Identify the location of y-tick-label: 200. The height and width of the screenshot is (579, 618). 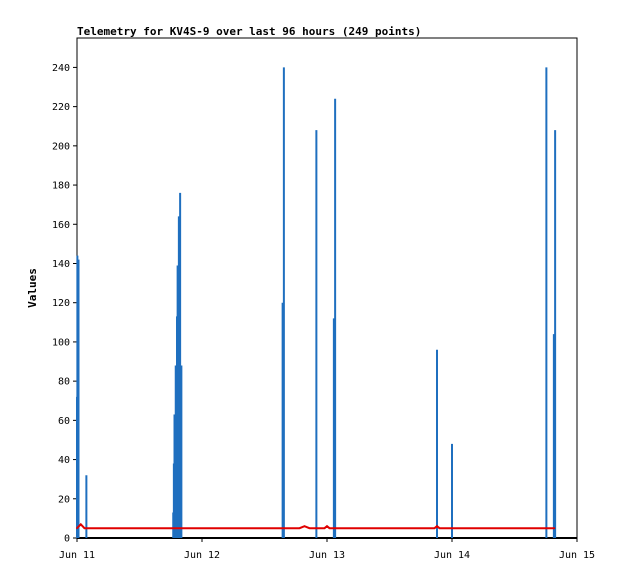
(61, 146).